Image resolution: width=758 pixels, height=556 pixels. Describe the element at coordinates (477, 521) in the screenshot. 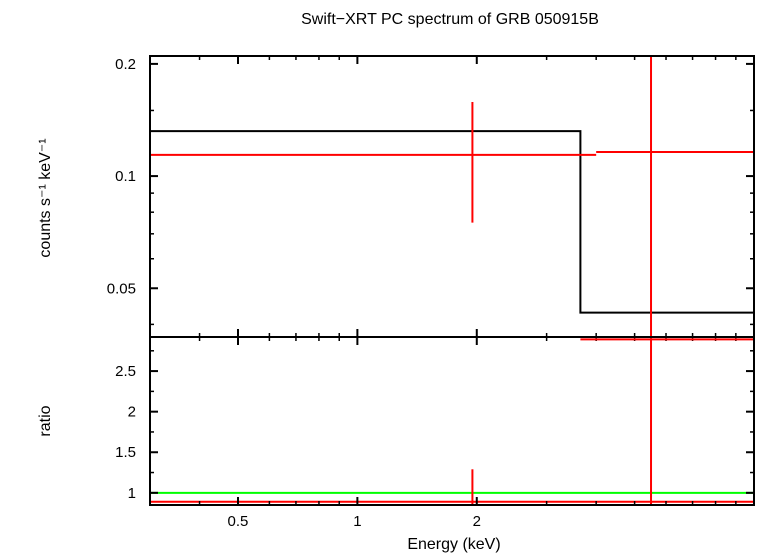

I see `x-tick-label: 2` at that location.